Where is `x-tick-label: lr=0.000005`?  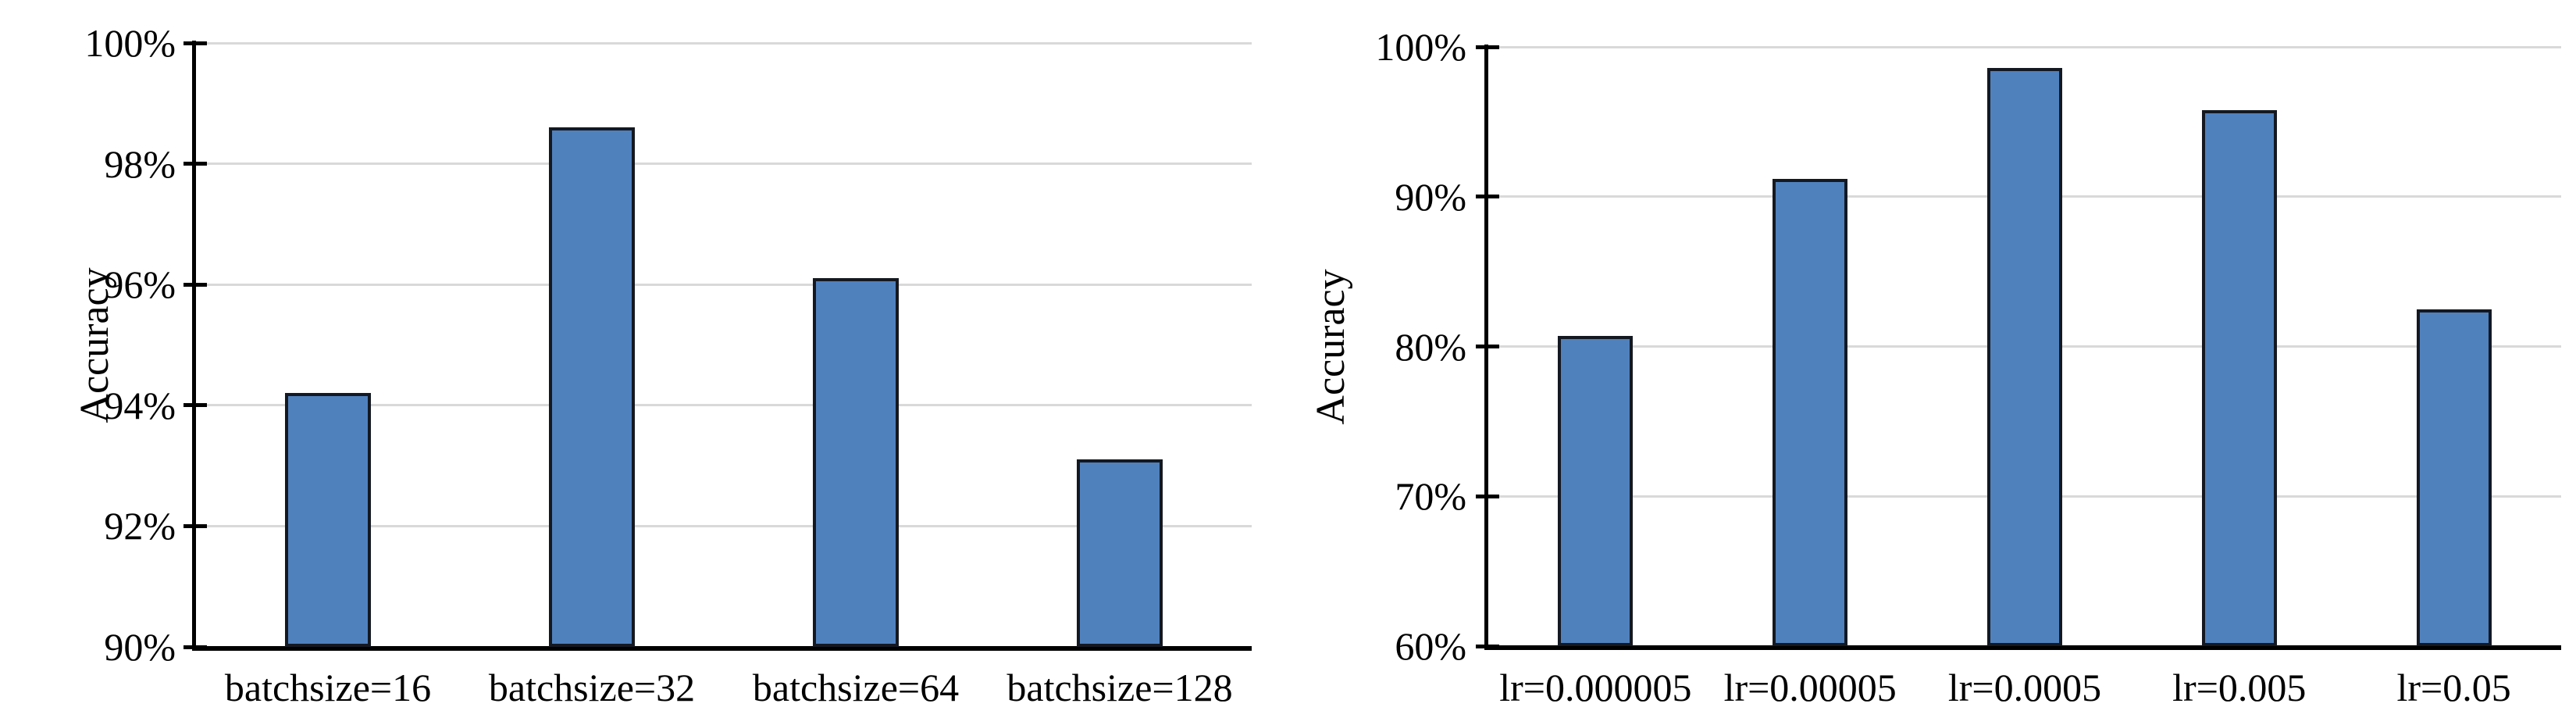
x-tick-label: lr=0.000005 is located at coordinates (1595, 687).